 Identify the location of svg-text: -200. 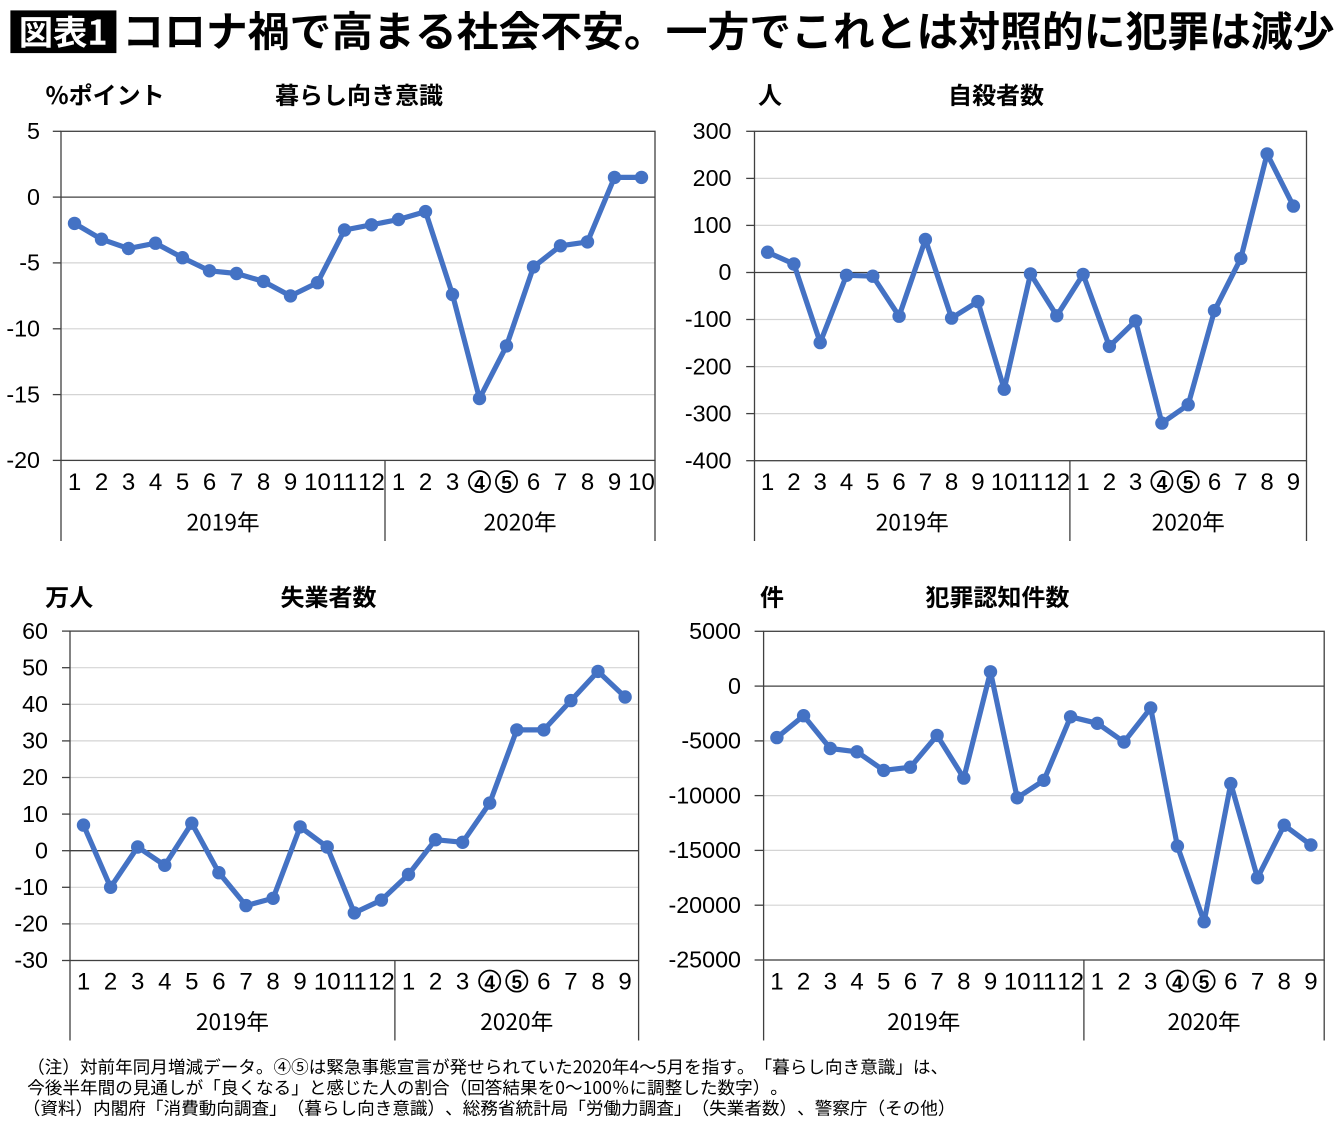
(708, 366).